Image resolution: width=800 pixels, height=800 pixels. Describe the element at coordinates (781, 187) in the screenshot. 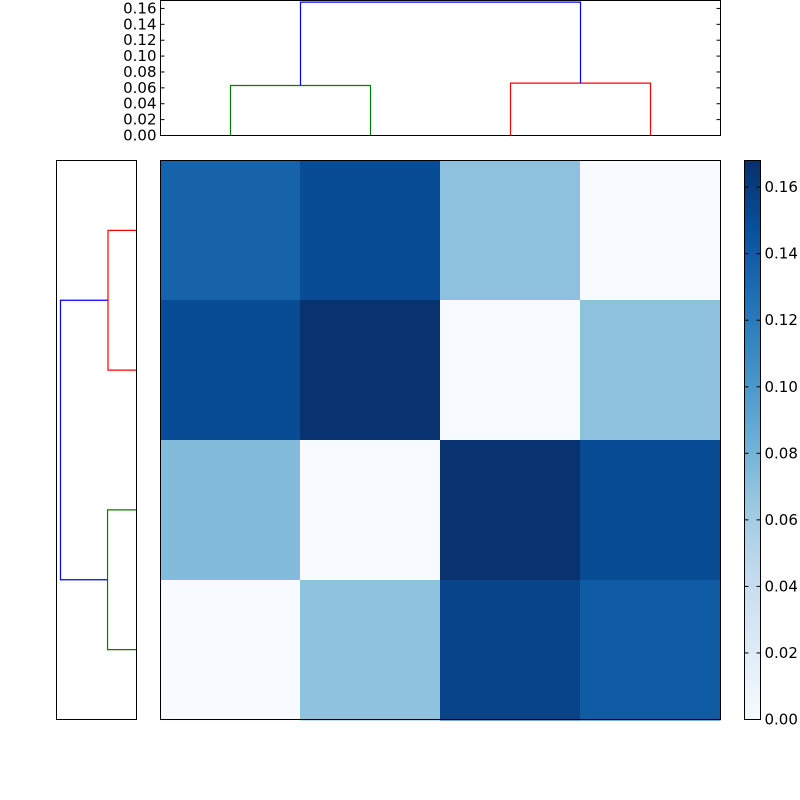

I see `colorbar-tick-label: 0.16` at that location.